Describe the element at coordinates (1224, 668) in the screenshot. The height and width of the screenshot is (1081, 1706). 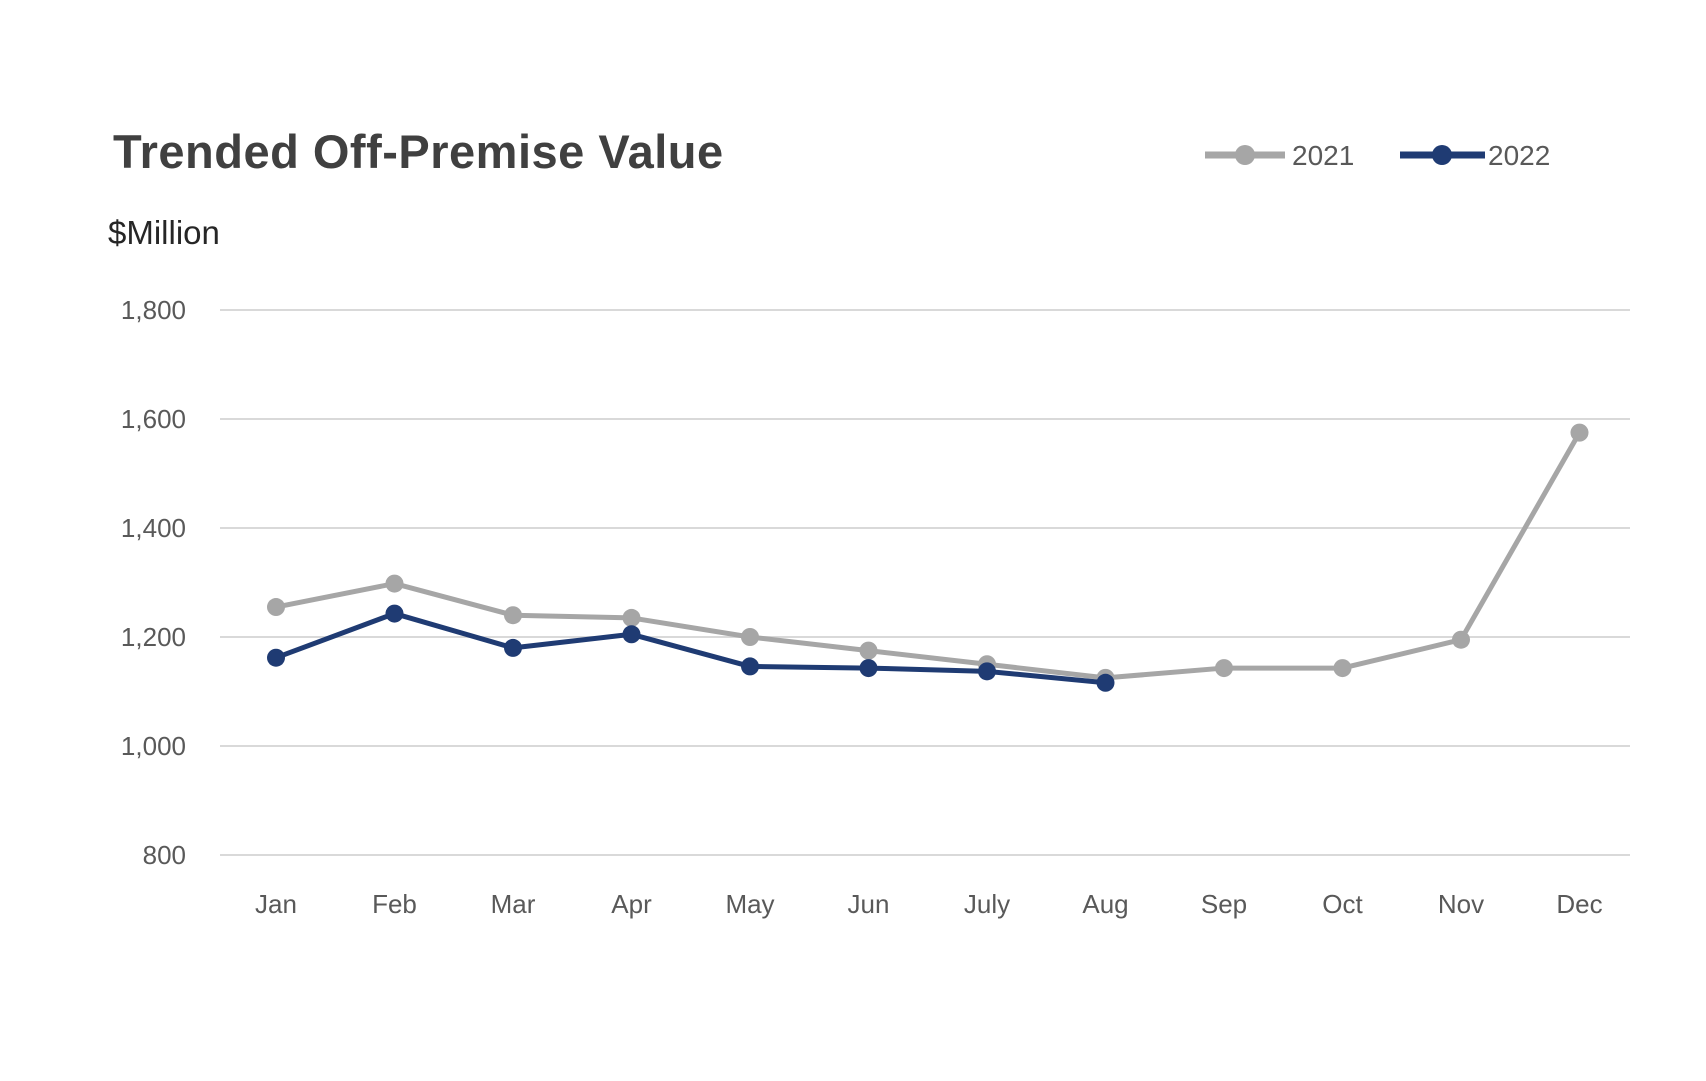
I see `data-point-2021-Sep` at that location.